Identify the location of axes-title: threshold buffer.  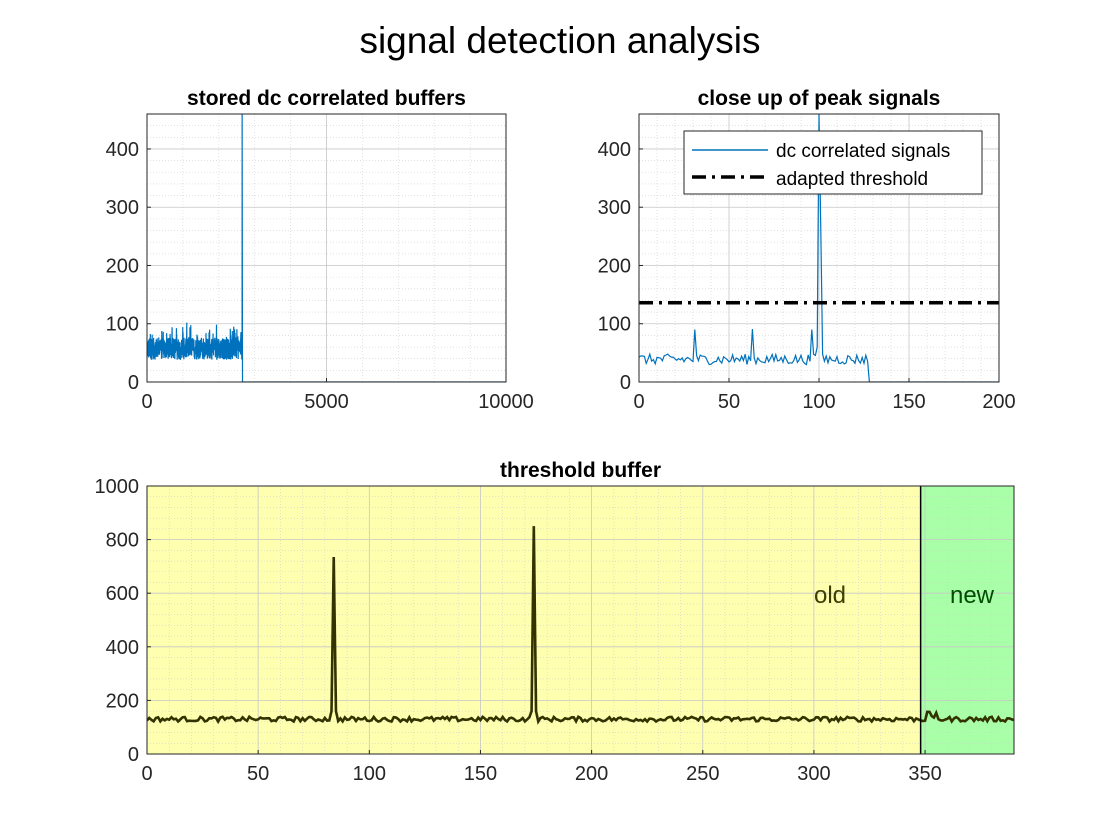
(580, 470).